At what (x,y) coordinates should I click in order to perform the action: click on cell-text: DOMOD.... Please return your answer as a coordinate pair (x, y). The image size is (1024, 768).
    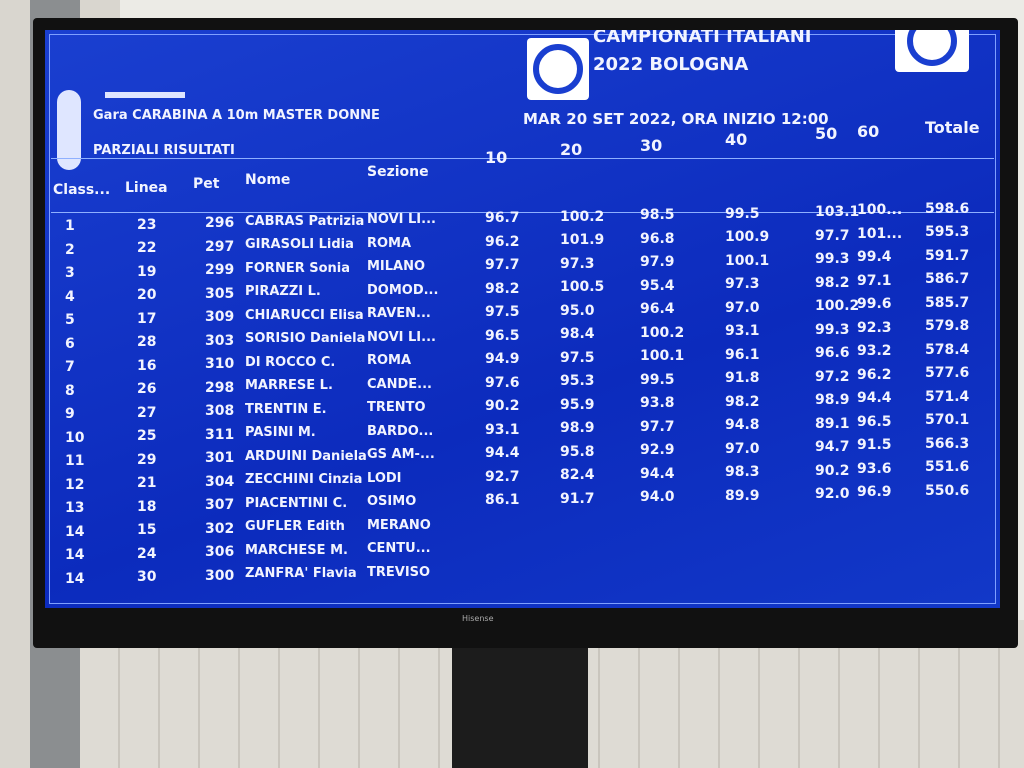
    Looking at the image, I should click on (403, 290).